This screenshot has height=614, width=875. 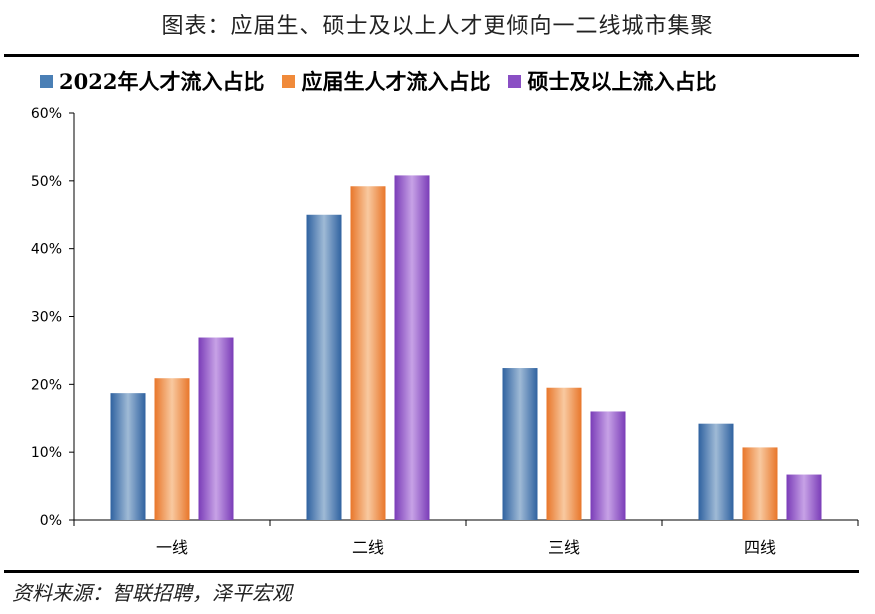 What do you see at coordinates (46, 385) in the screenshot?
I see `y-tick-label: 20%` at bounding box center [46, 385].